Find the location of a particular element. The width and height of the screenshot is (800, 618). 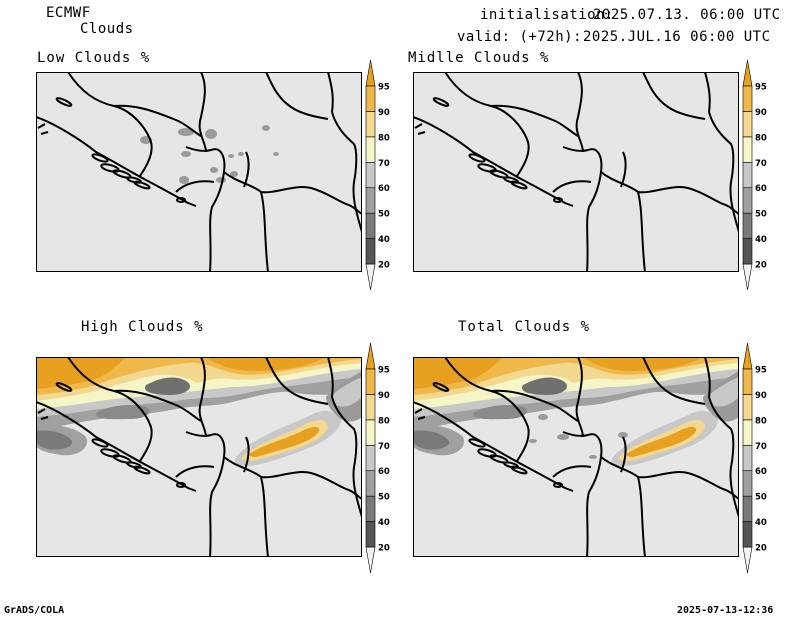

panel-title-high: High Clouds % is located at coordinates (142, 327).